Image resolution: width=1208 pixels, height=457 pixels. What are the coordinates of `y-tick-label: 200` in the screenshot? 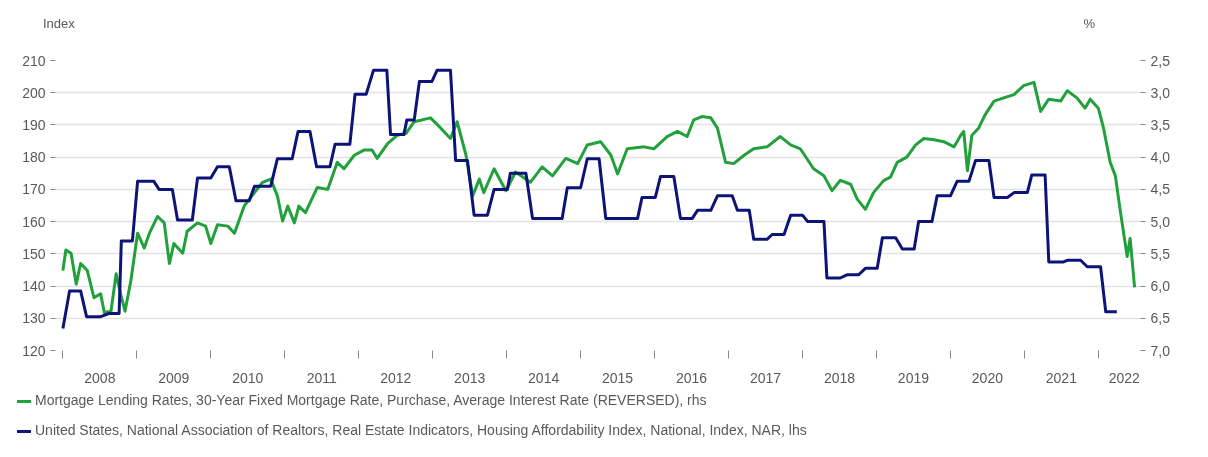 It's located at (34, 92).